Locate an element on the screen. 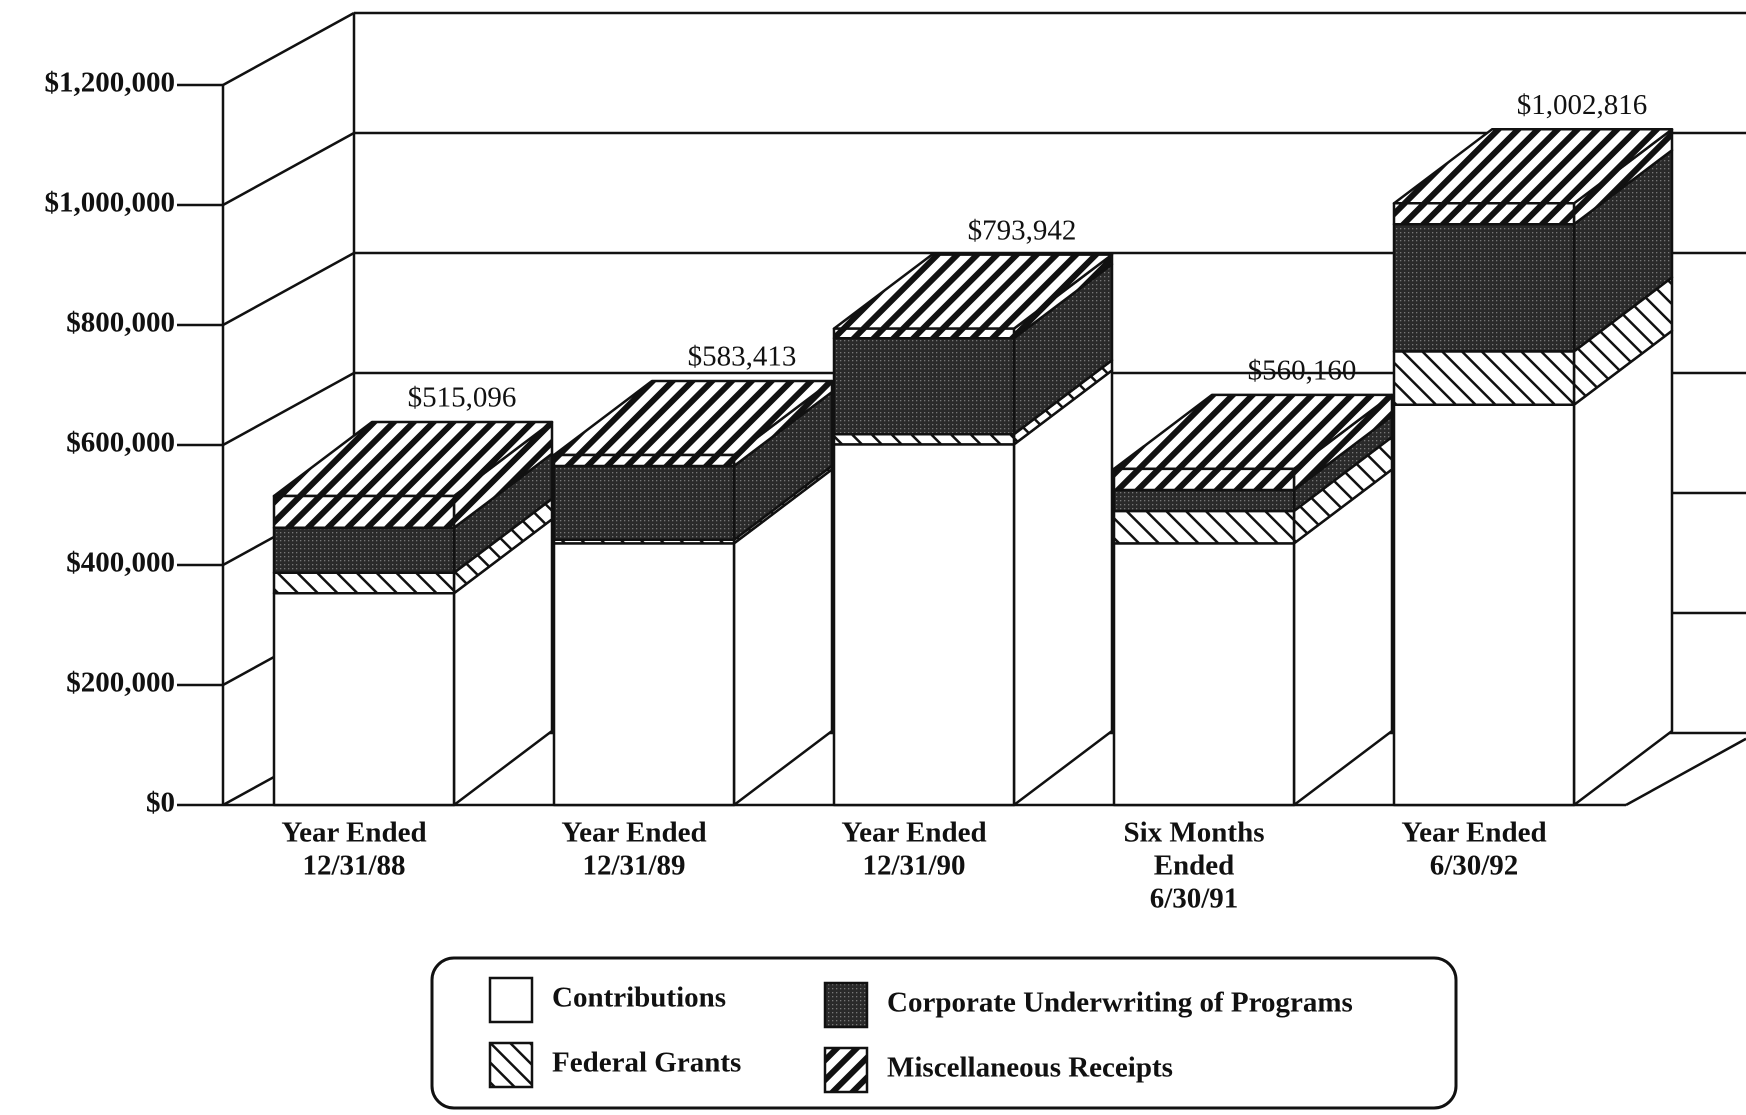 The image size is (1746, 1115). legend-label: Corporate Underwriting of Programs is located at coordinates (1120, 1003).